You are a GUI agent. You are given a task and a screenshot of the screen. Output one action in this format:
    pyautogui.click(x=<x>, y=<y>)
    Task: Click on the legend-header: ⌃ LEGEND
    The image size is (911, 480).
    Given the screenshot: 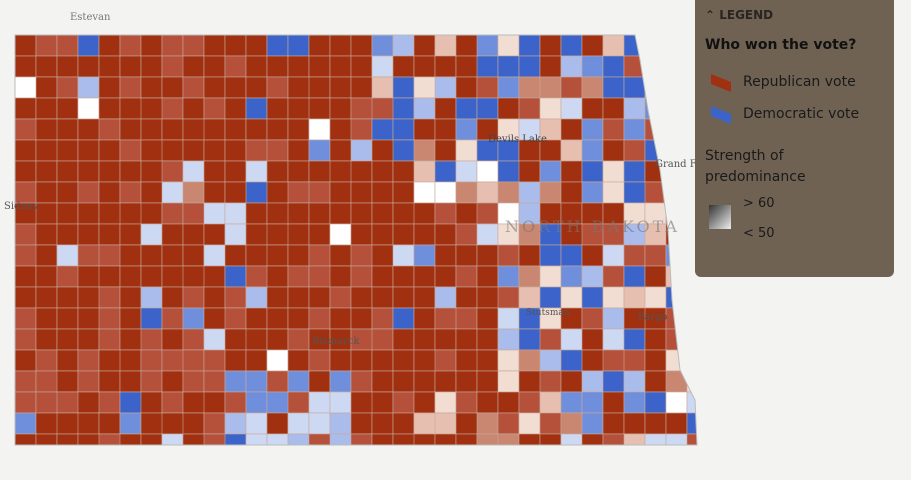 What is the action you would take?
    pyautogui.click(x=739, y=15)
    